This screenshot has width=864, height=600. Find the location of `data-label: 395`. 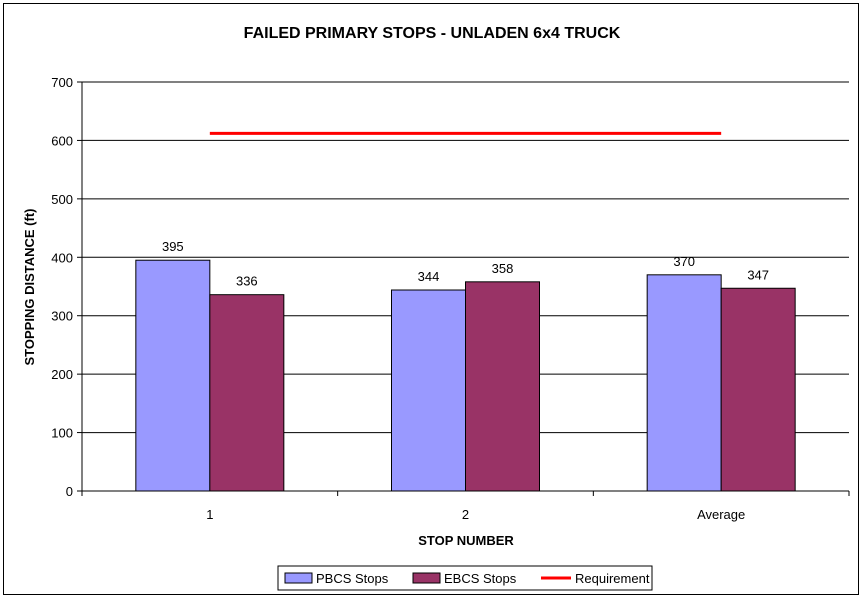

data-label: 395 is located at coordinates (173, 246).